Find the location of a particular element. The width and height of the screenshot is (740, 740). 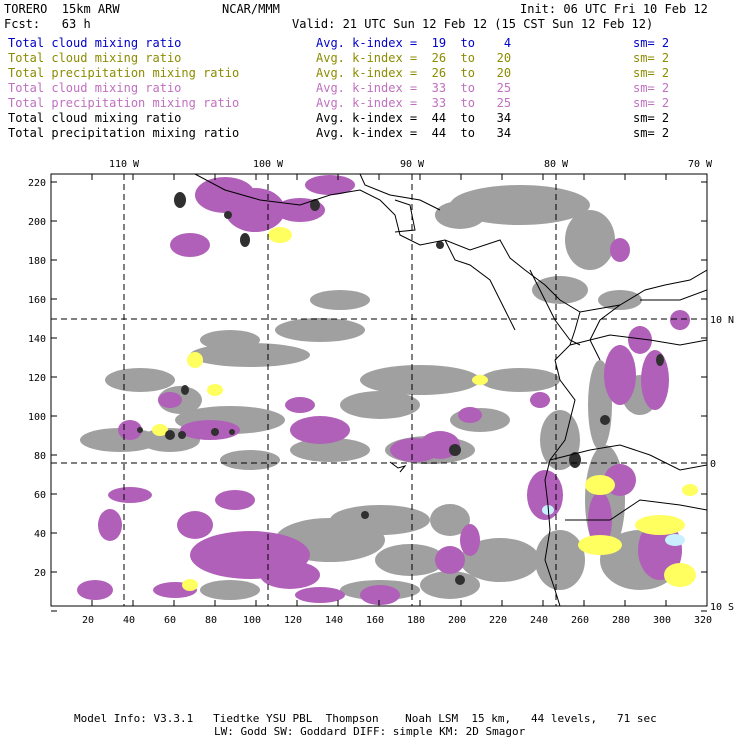

axis-label: 80 is located at coordinates (211, 620).